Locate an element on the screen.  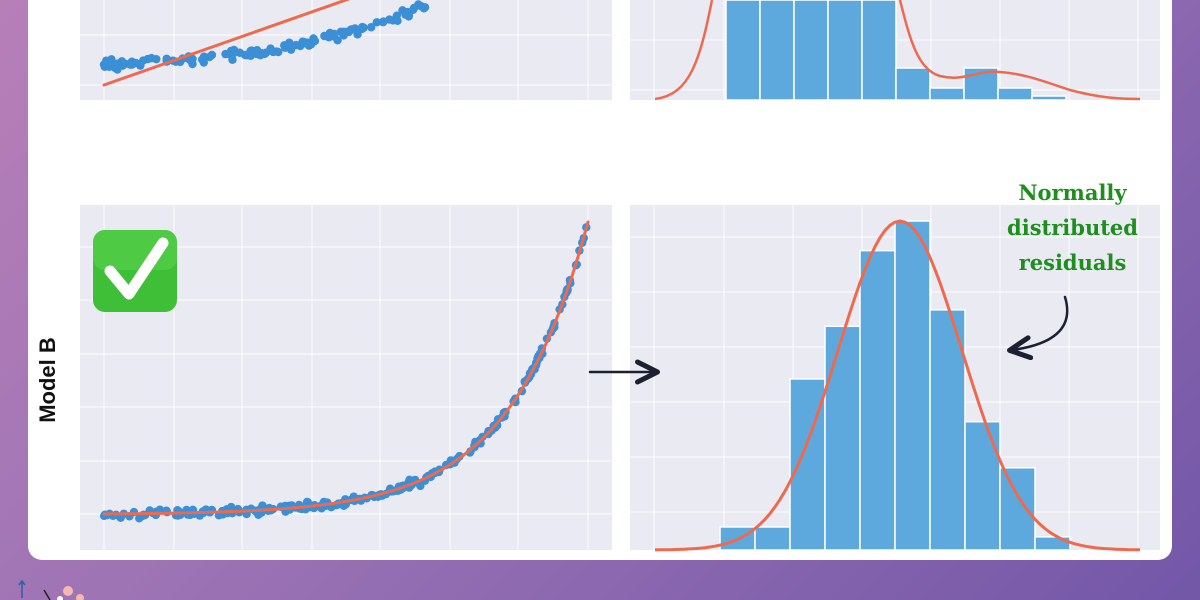
curved-arrow-icon is located at coordinates (1038, 328).